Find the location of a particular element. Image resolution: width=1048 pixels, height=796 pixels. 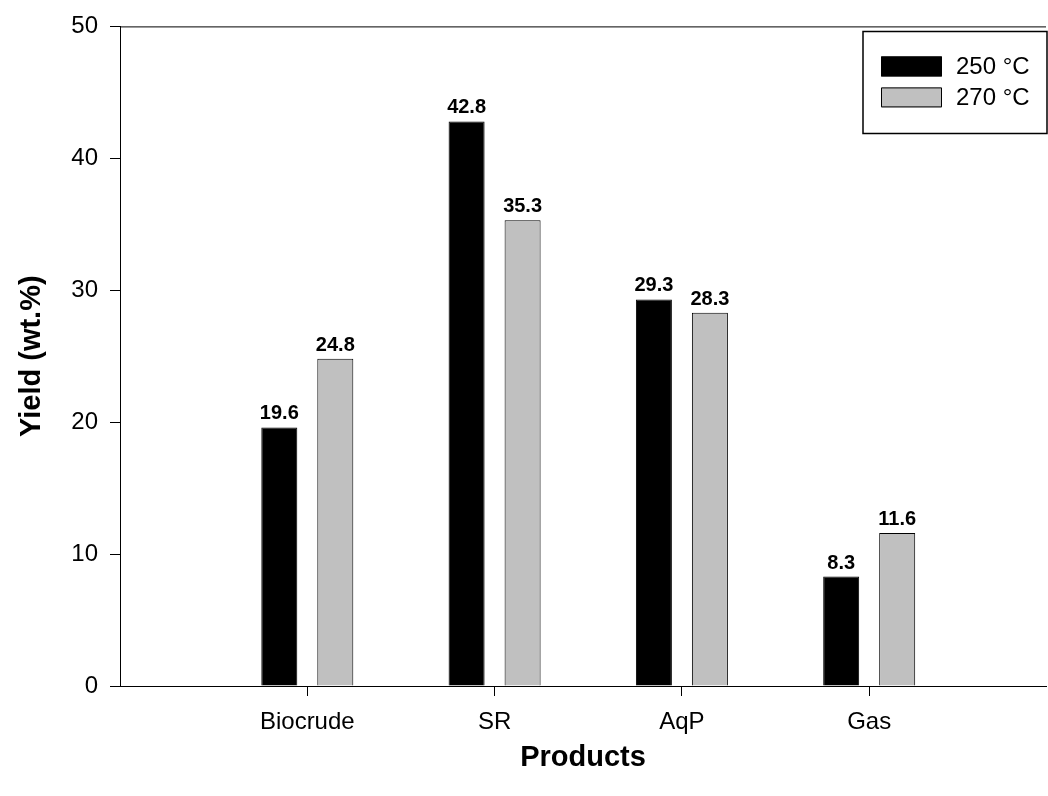

data-label: 35.3 is located at coordinates (523, 205).